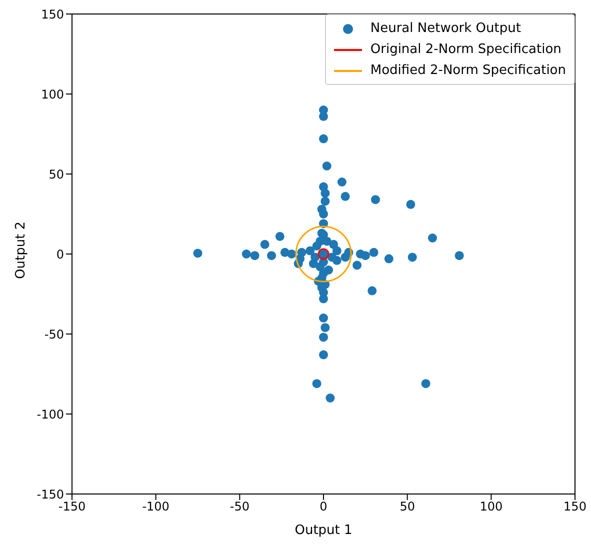 Image resolution: width=591 pixels, height=550 pixels. I want to click on annotation: Original 2-Norm Specification, so click(466, 49).